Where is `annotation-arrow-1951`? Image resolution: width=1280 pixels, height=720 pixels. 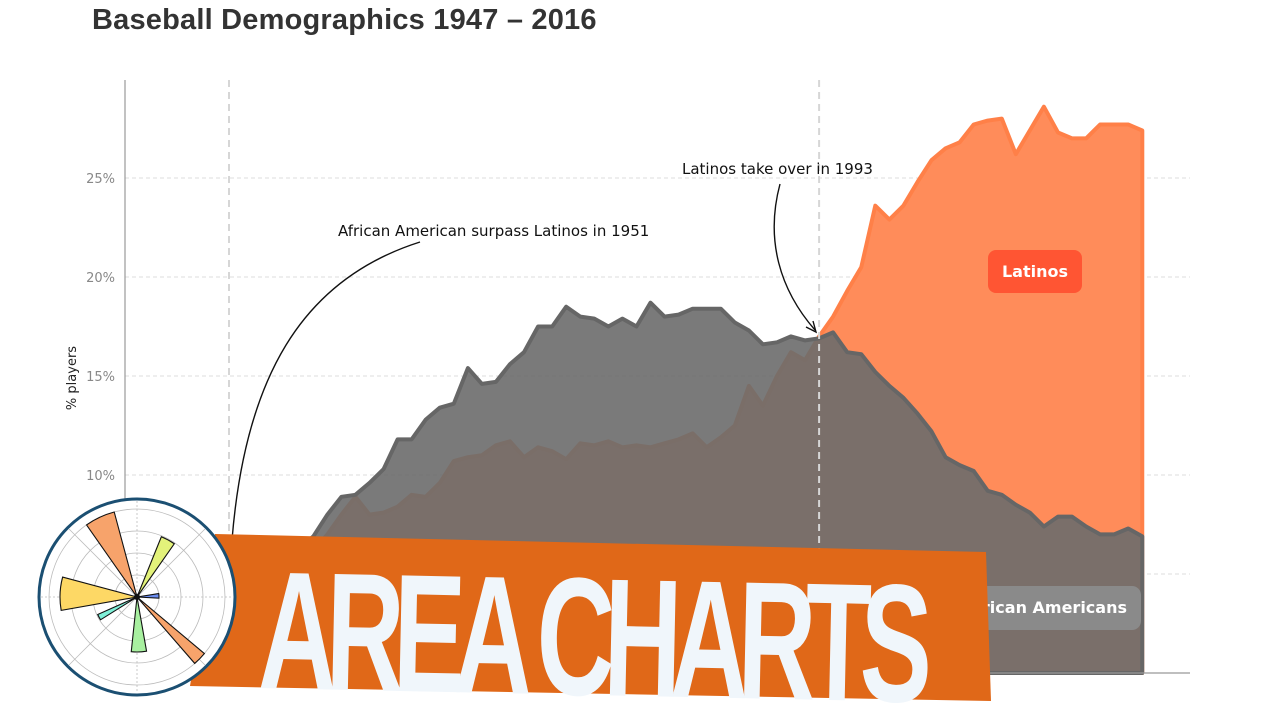
annotation-arrow-1951 is located at coordinates (326, 391).